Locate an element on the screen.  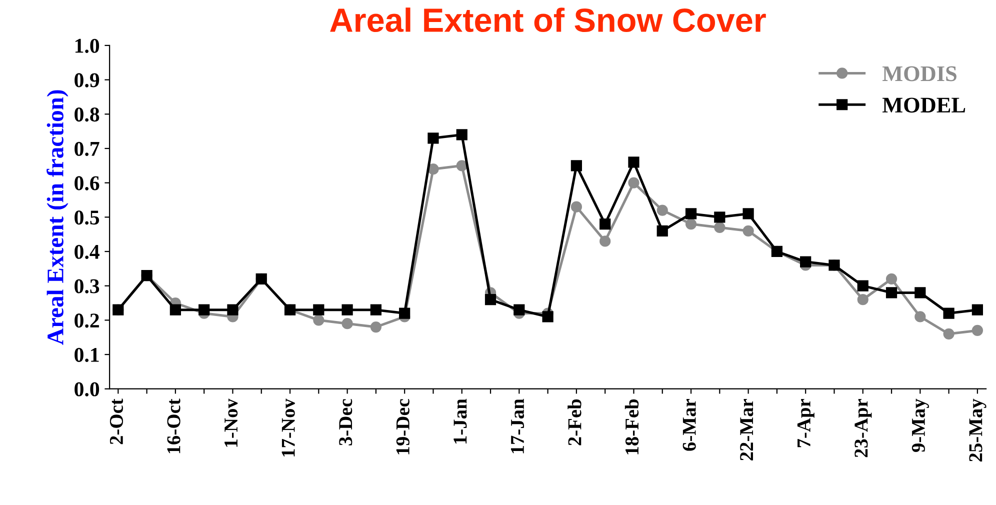
legend-label: MODEL is located at coordinates (924, 105).